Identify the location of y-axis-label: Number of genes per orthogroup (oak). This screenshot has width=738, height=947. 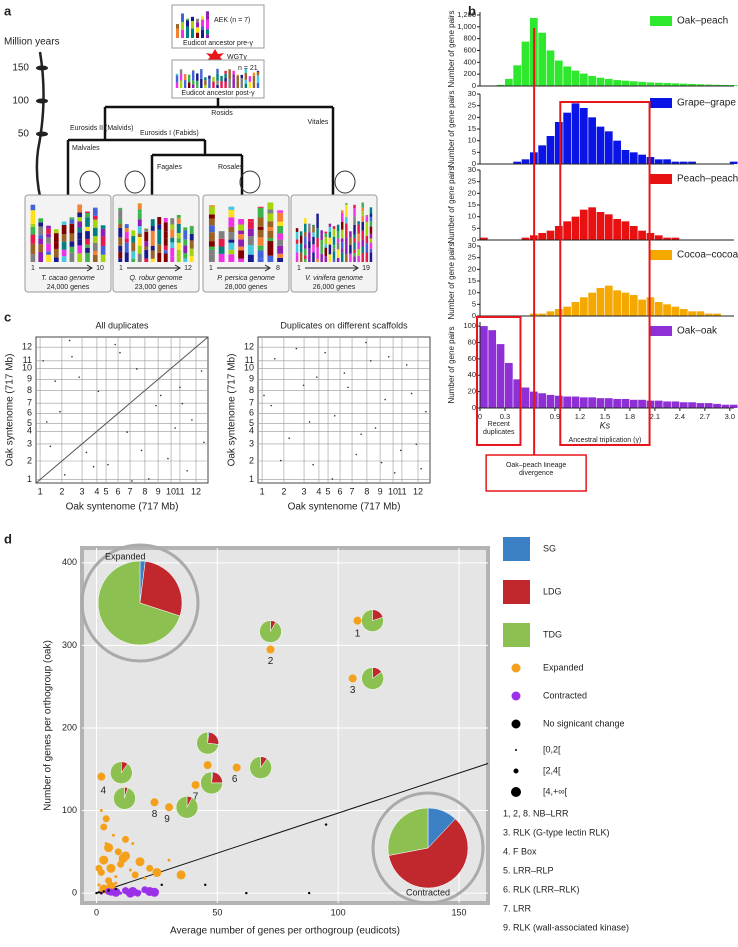
(48, 725).